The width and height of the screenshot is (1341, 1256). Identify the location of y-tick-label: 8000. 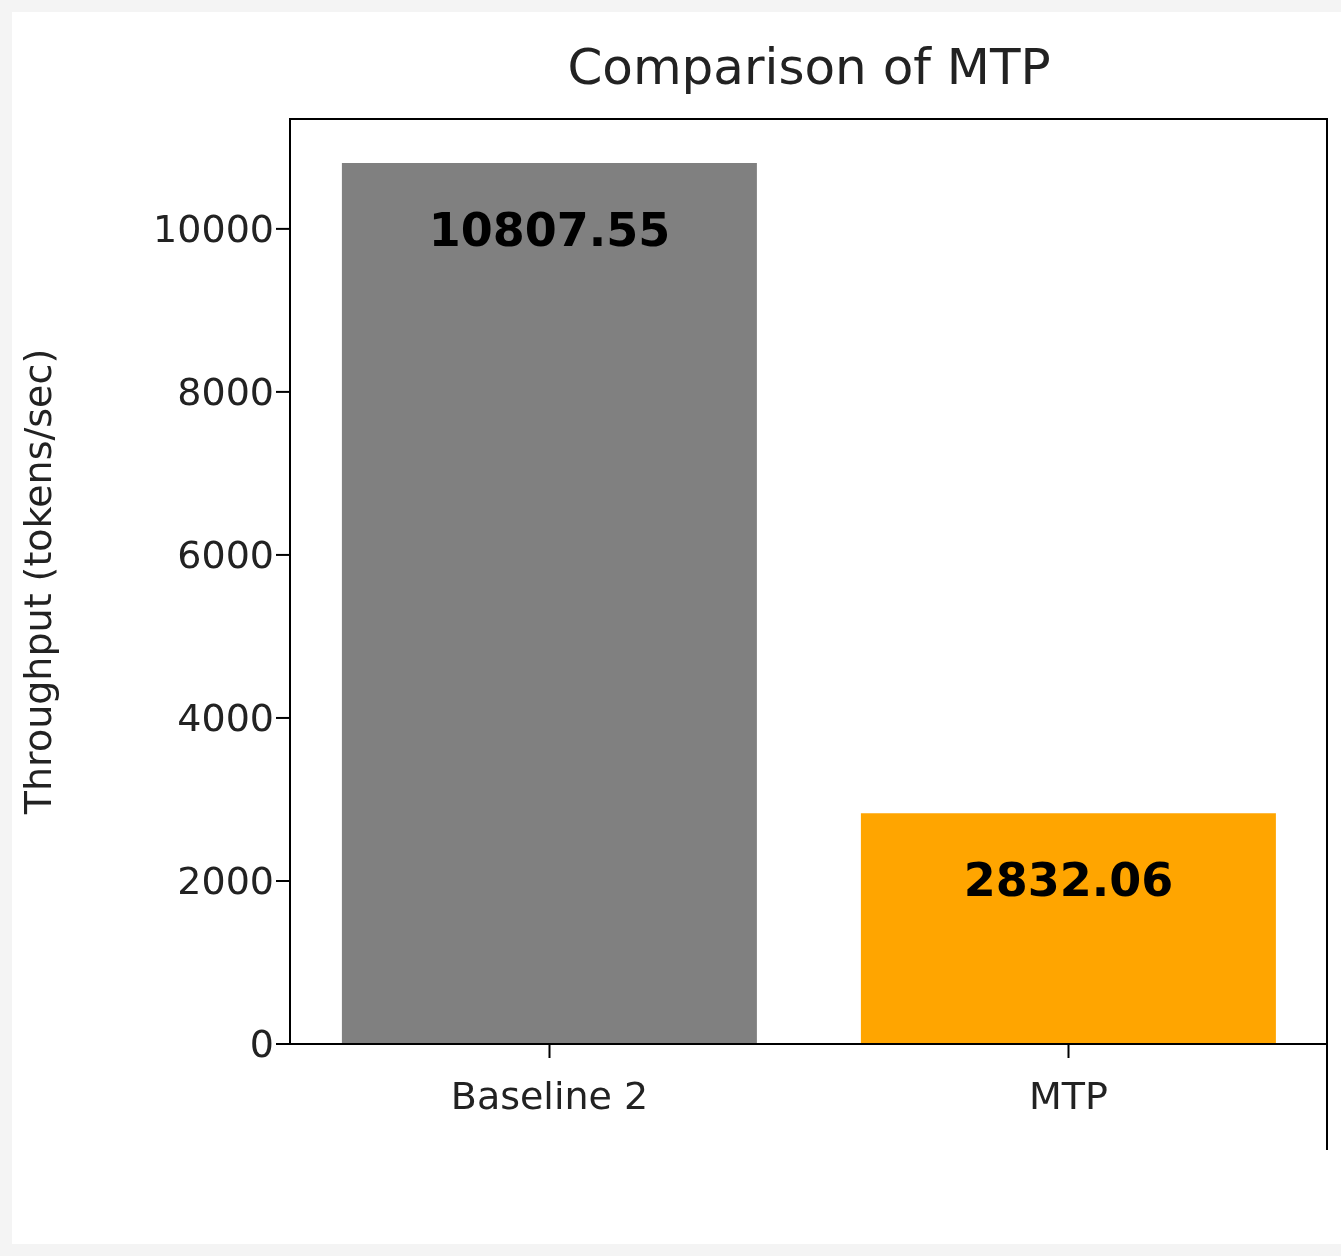
(225, 392).